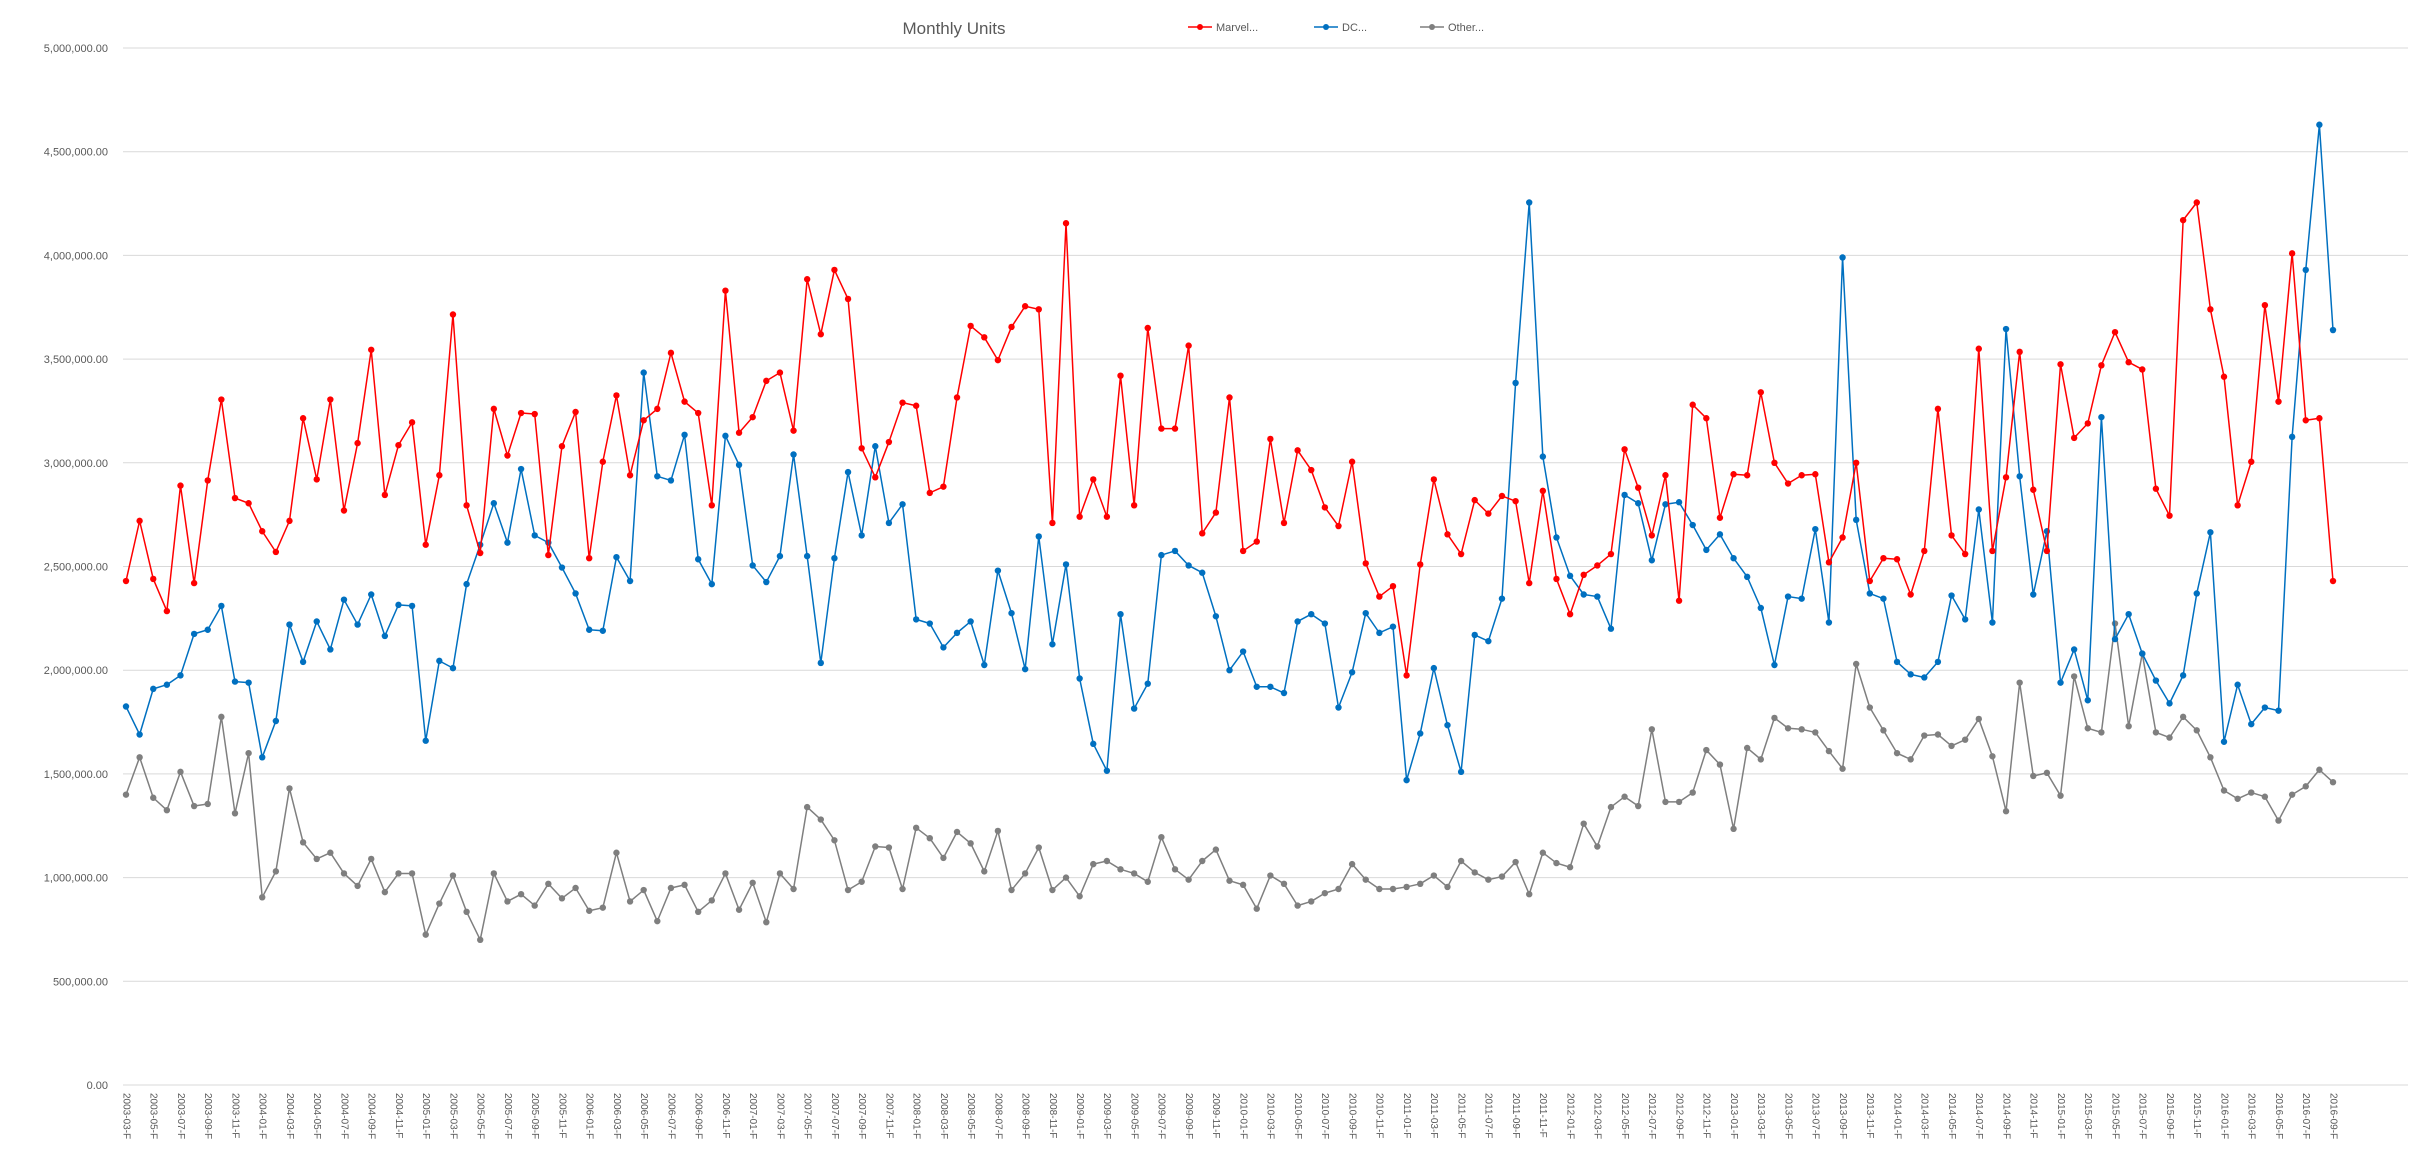  I want to click on x-tick-label: 2006-03-F, so click(616, 1116).